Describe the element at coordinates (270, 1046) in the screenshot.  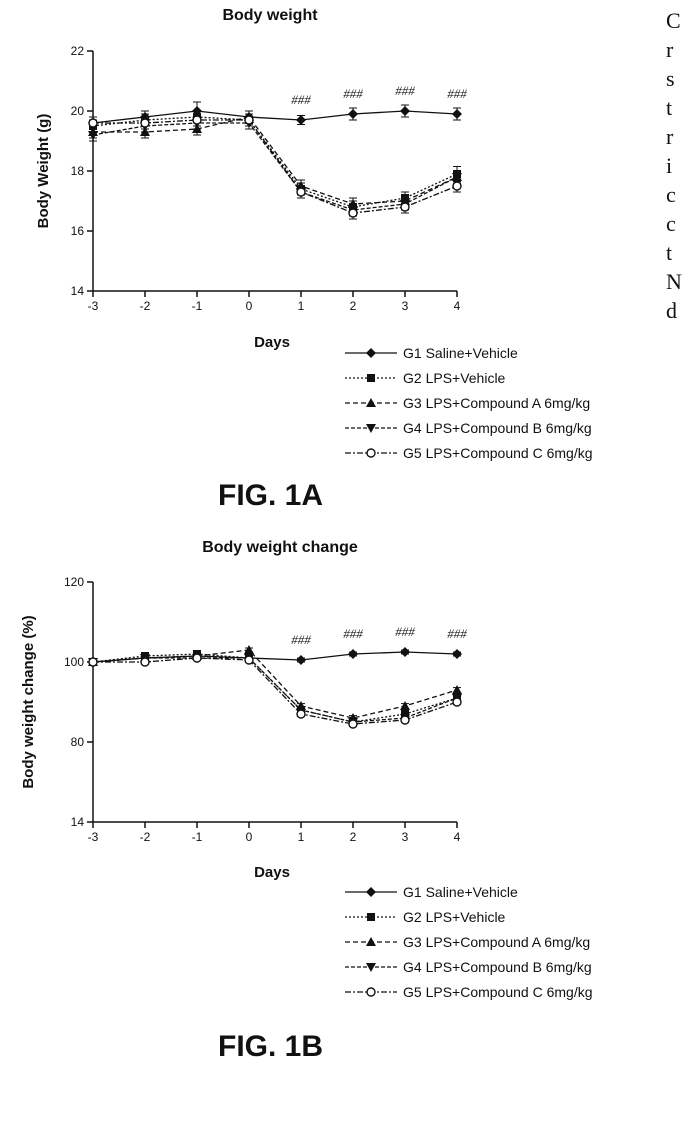
I see `figure-label: FIG. 1B` at that location.